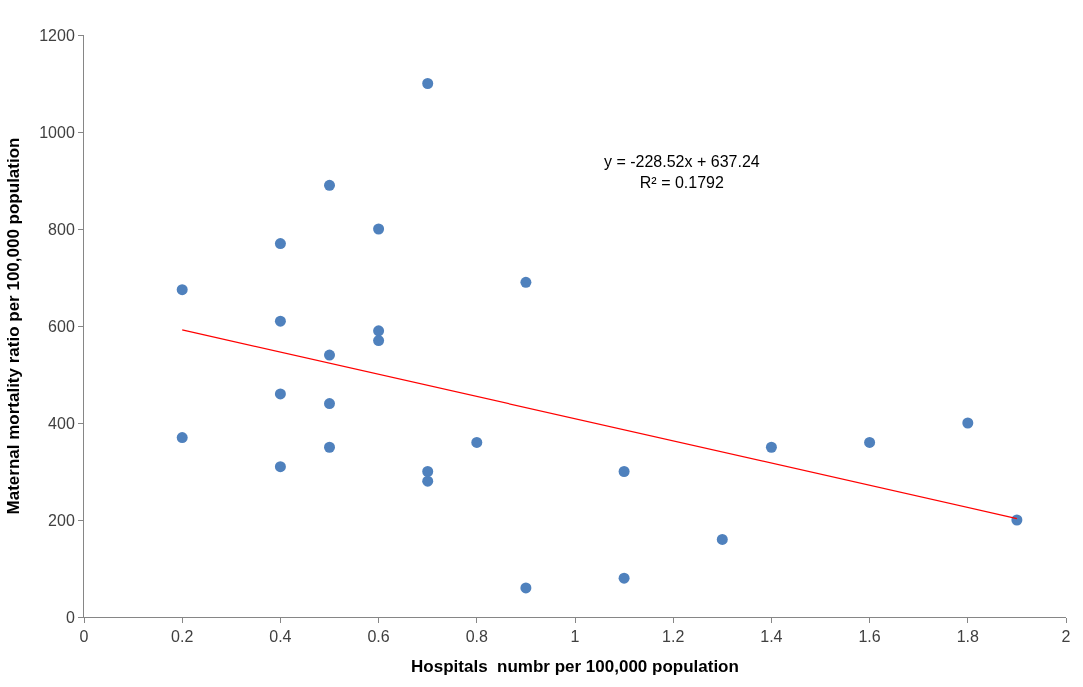  What do you see at coordinates (61, 229) in the screenshot?
I see `y-tick-label: 800` at bounding box center [61, 229].